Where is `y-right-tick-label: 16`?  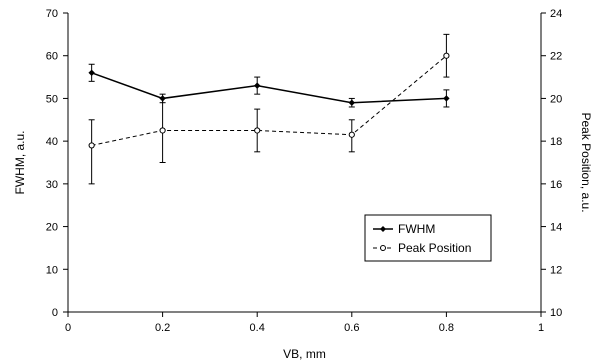 y-right-tick-label: 16 is located at coordinates (556, 185).